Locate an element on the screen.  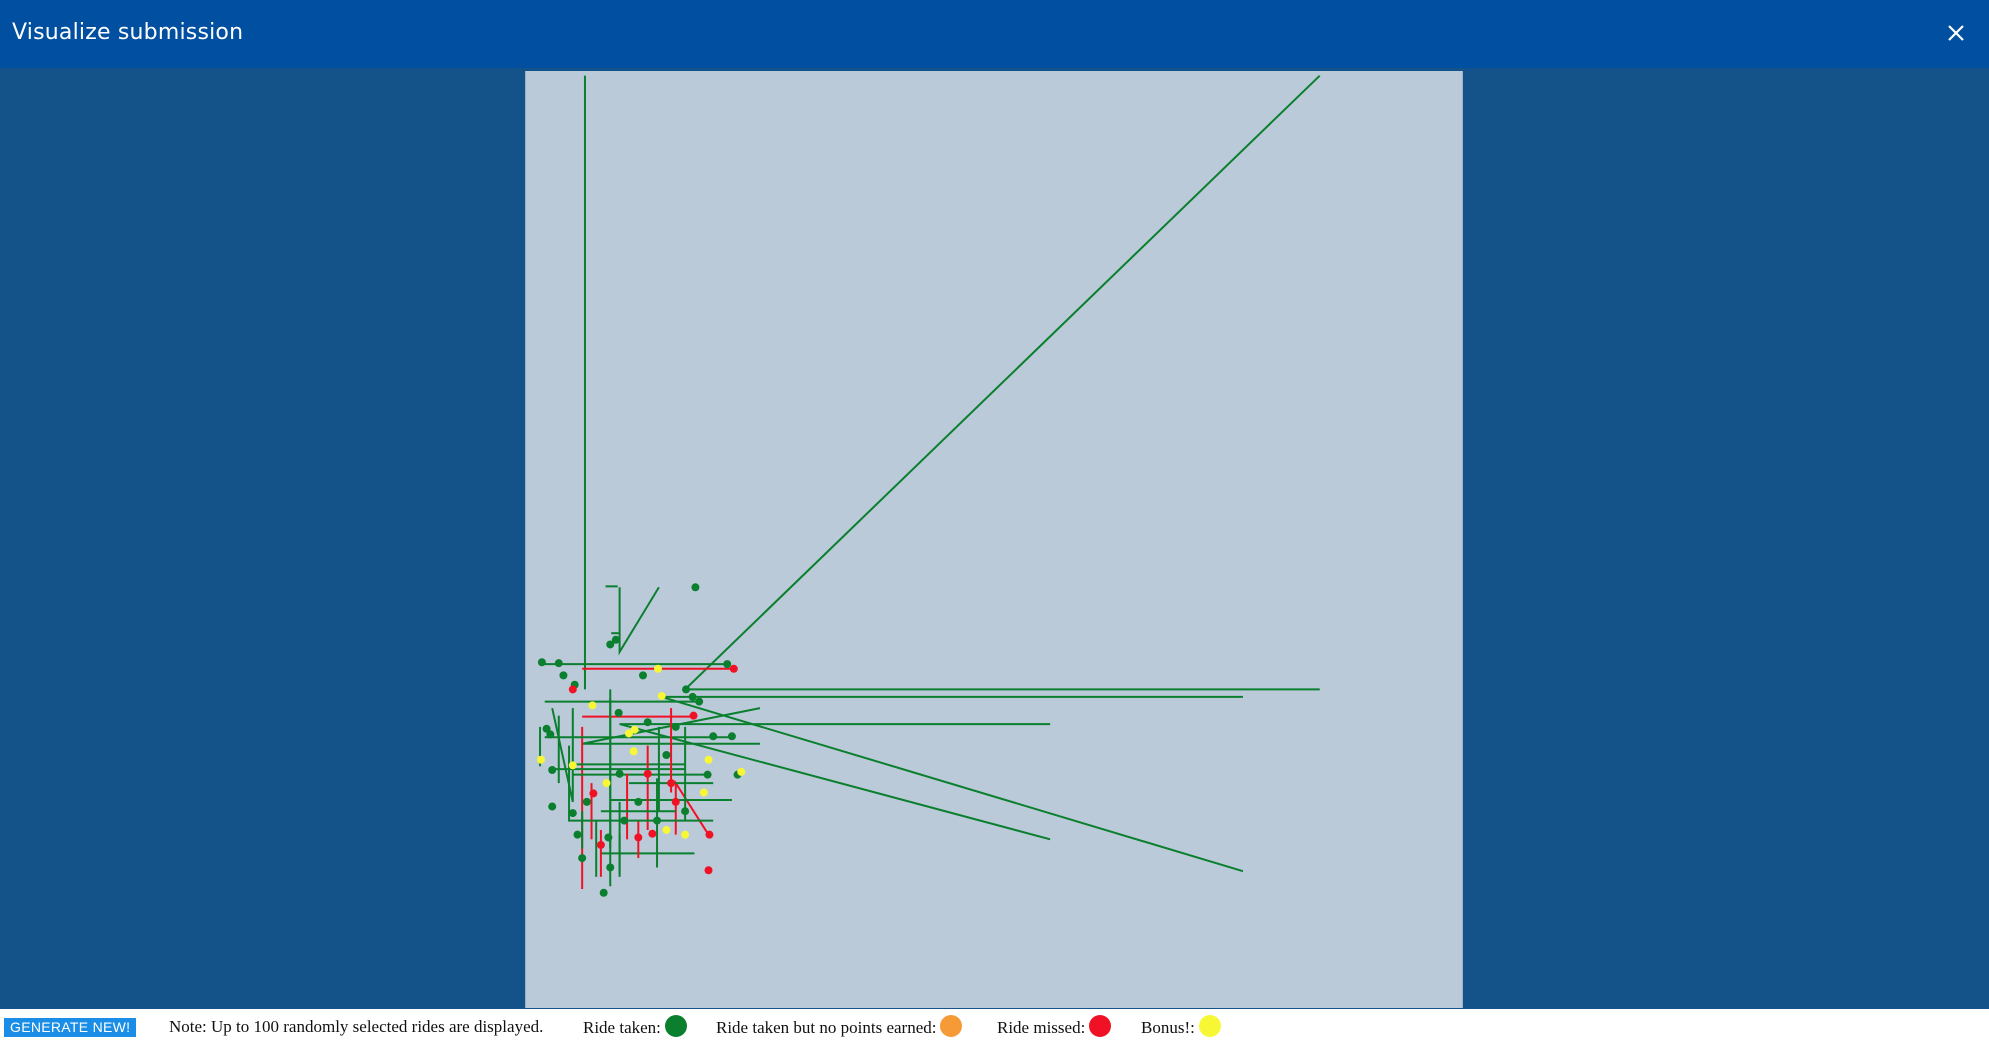
legend-ride-taken: Ride taken: is located at coordinates (635, 1027).